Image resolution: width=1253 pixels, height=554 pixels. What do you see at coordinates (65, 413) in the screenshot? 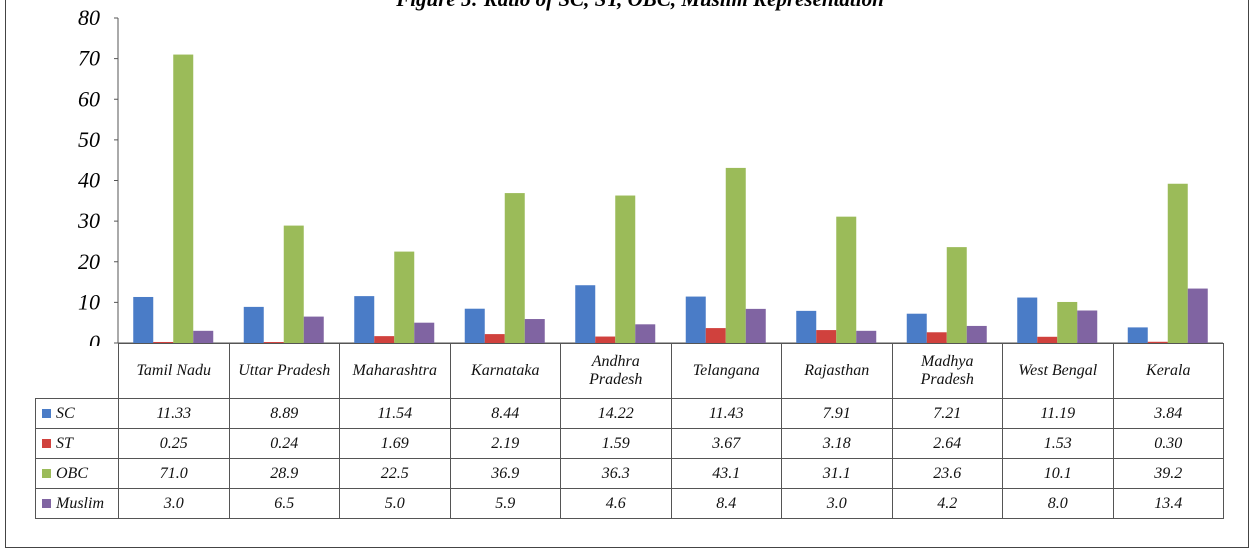
I see `legend-label: SC` at bounding box center [65, 413].